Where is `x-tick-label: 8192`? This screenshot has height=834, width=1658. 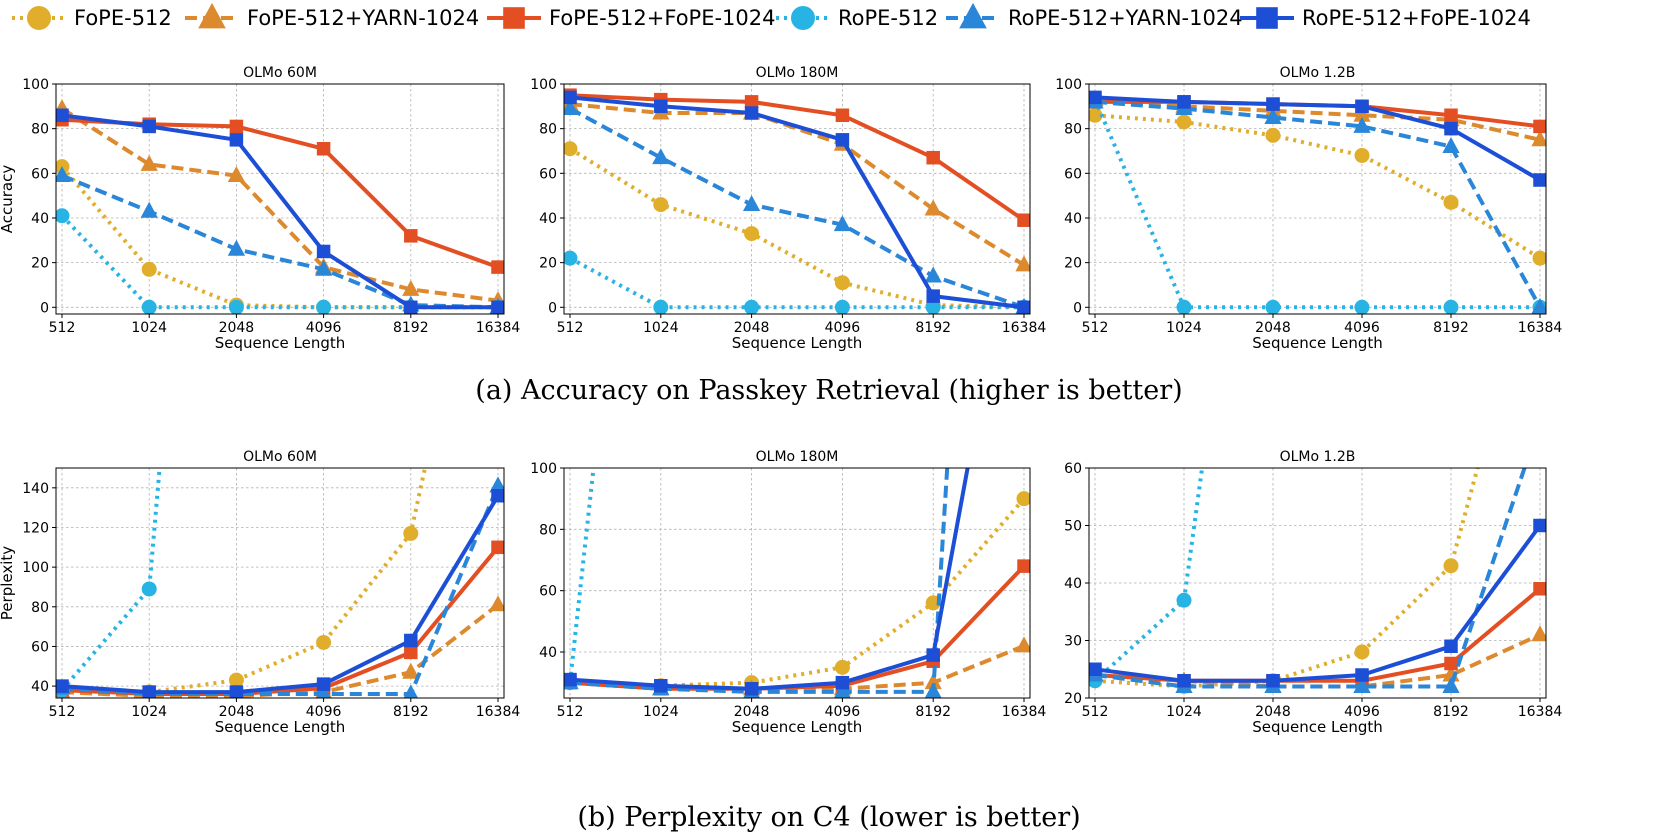
x-tick-label: 8192 is located at coordinates (1451, 328).